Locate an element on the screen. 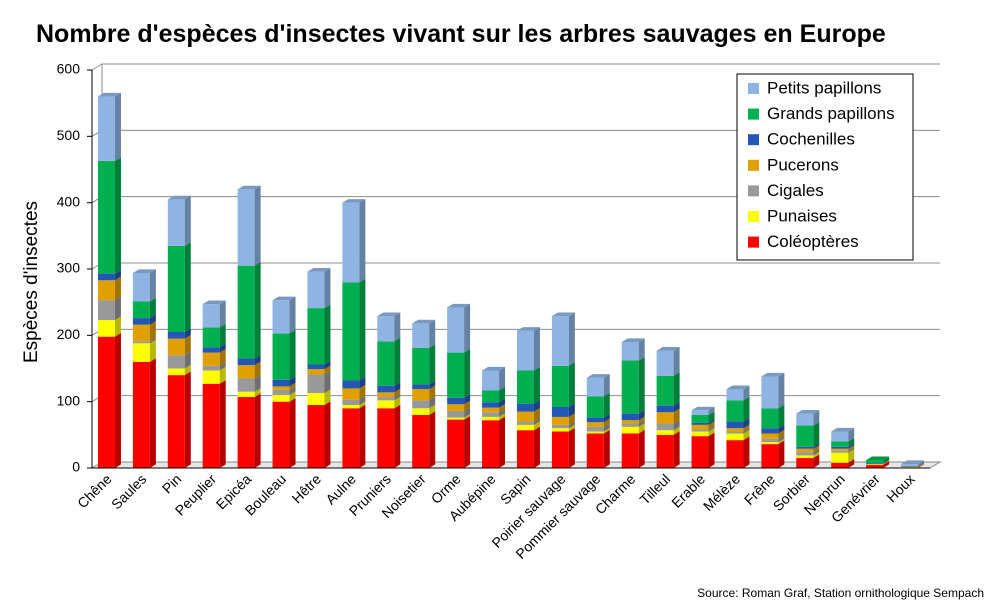 This screenshot has height=608, width=994. legend-swatch is located at coordinates (753, 140).